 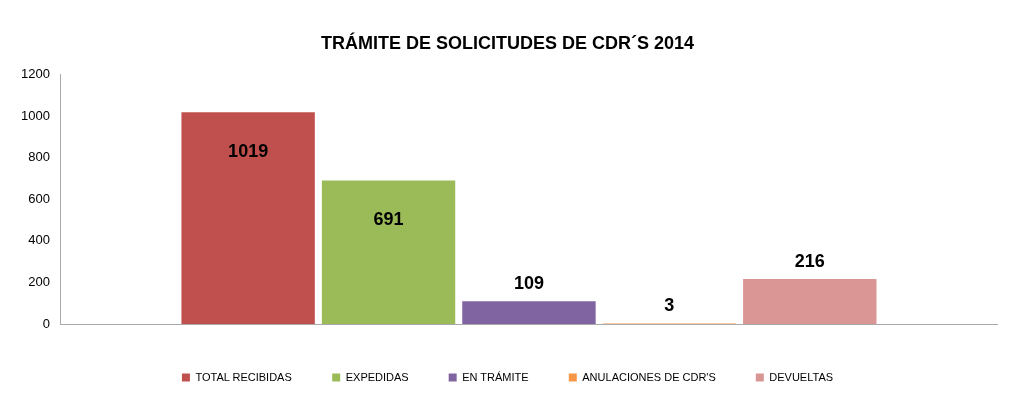 I want to click on y-tick-label: 1000, so click(x=35, y=115).